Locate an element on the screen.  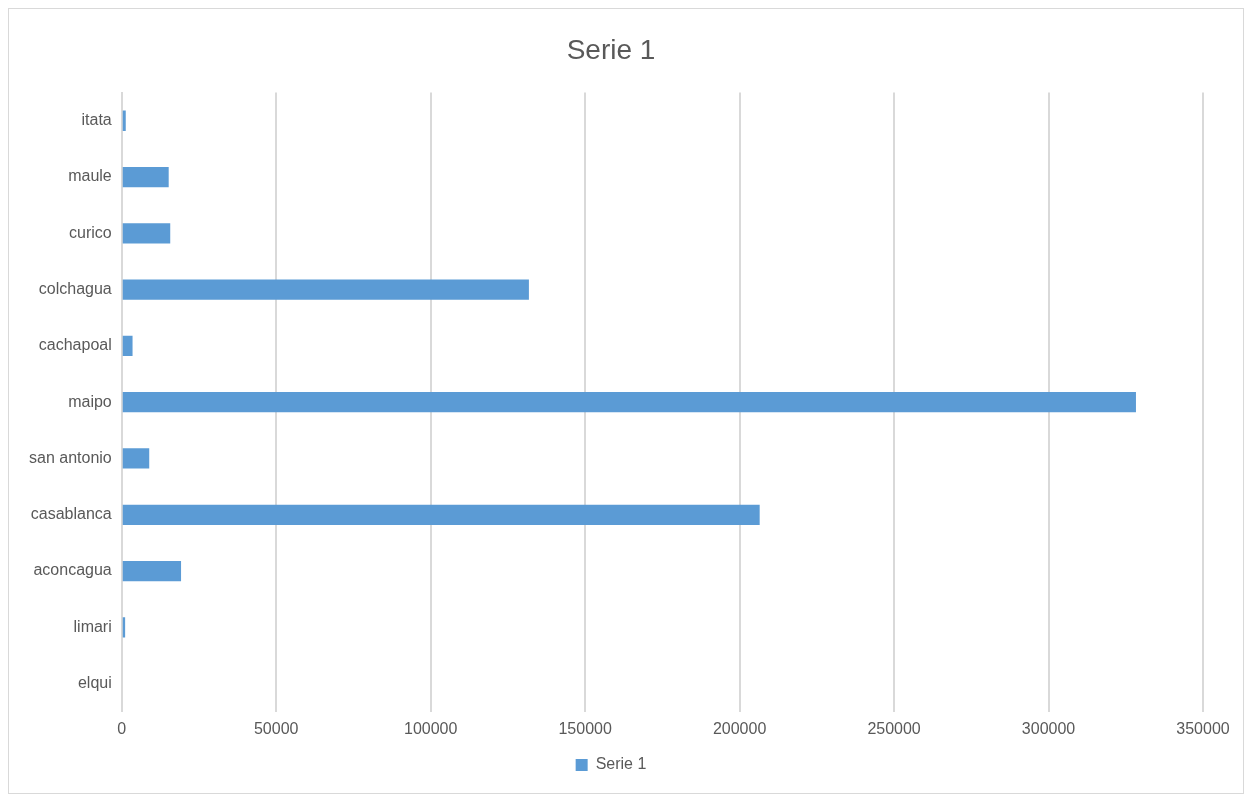
y-tick-label: elqui is located at coordinates (94, 683).